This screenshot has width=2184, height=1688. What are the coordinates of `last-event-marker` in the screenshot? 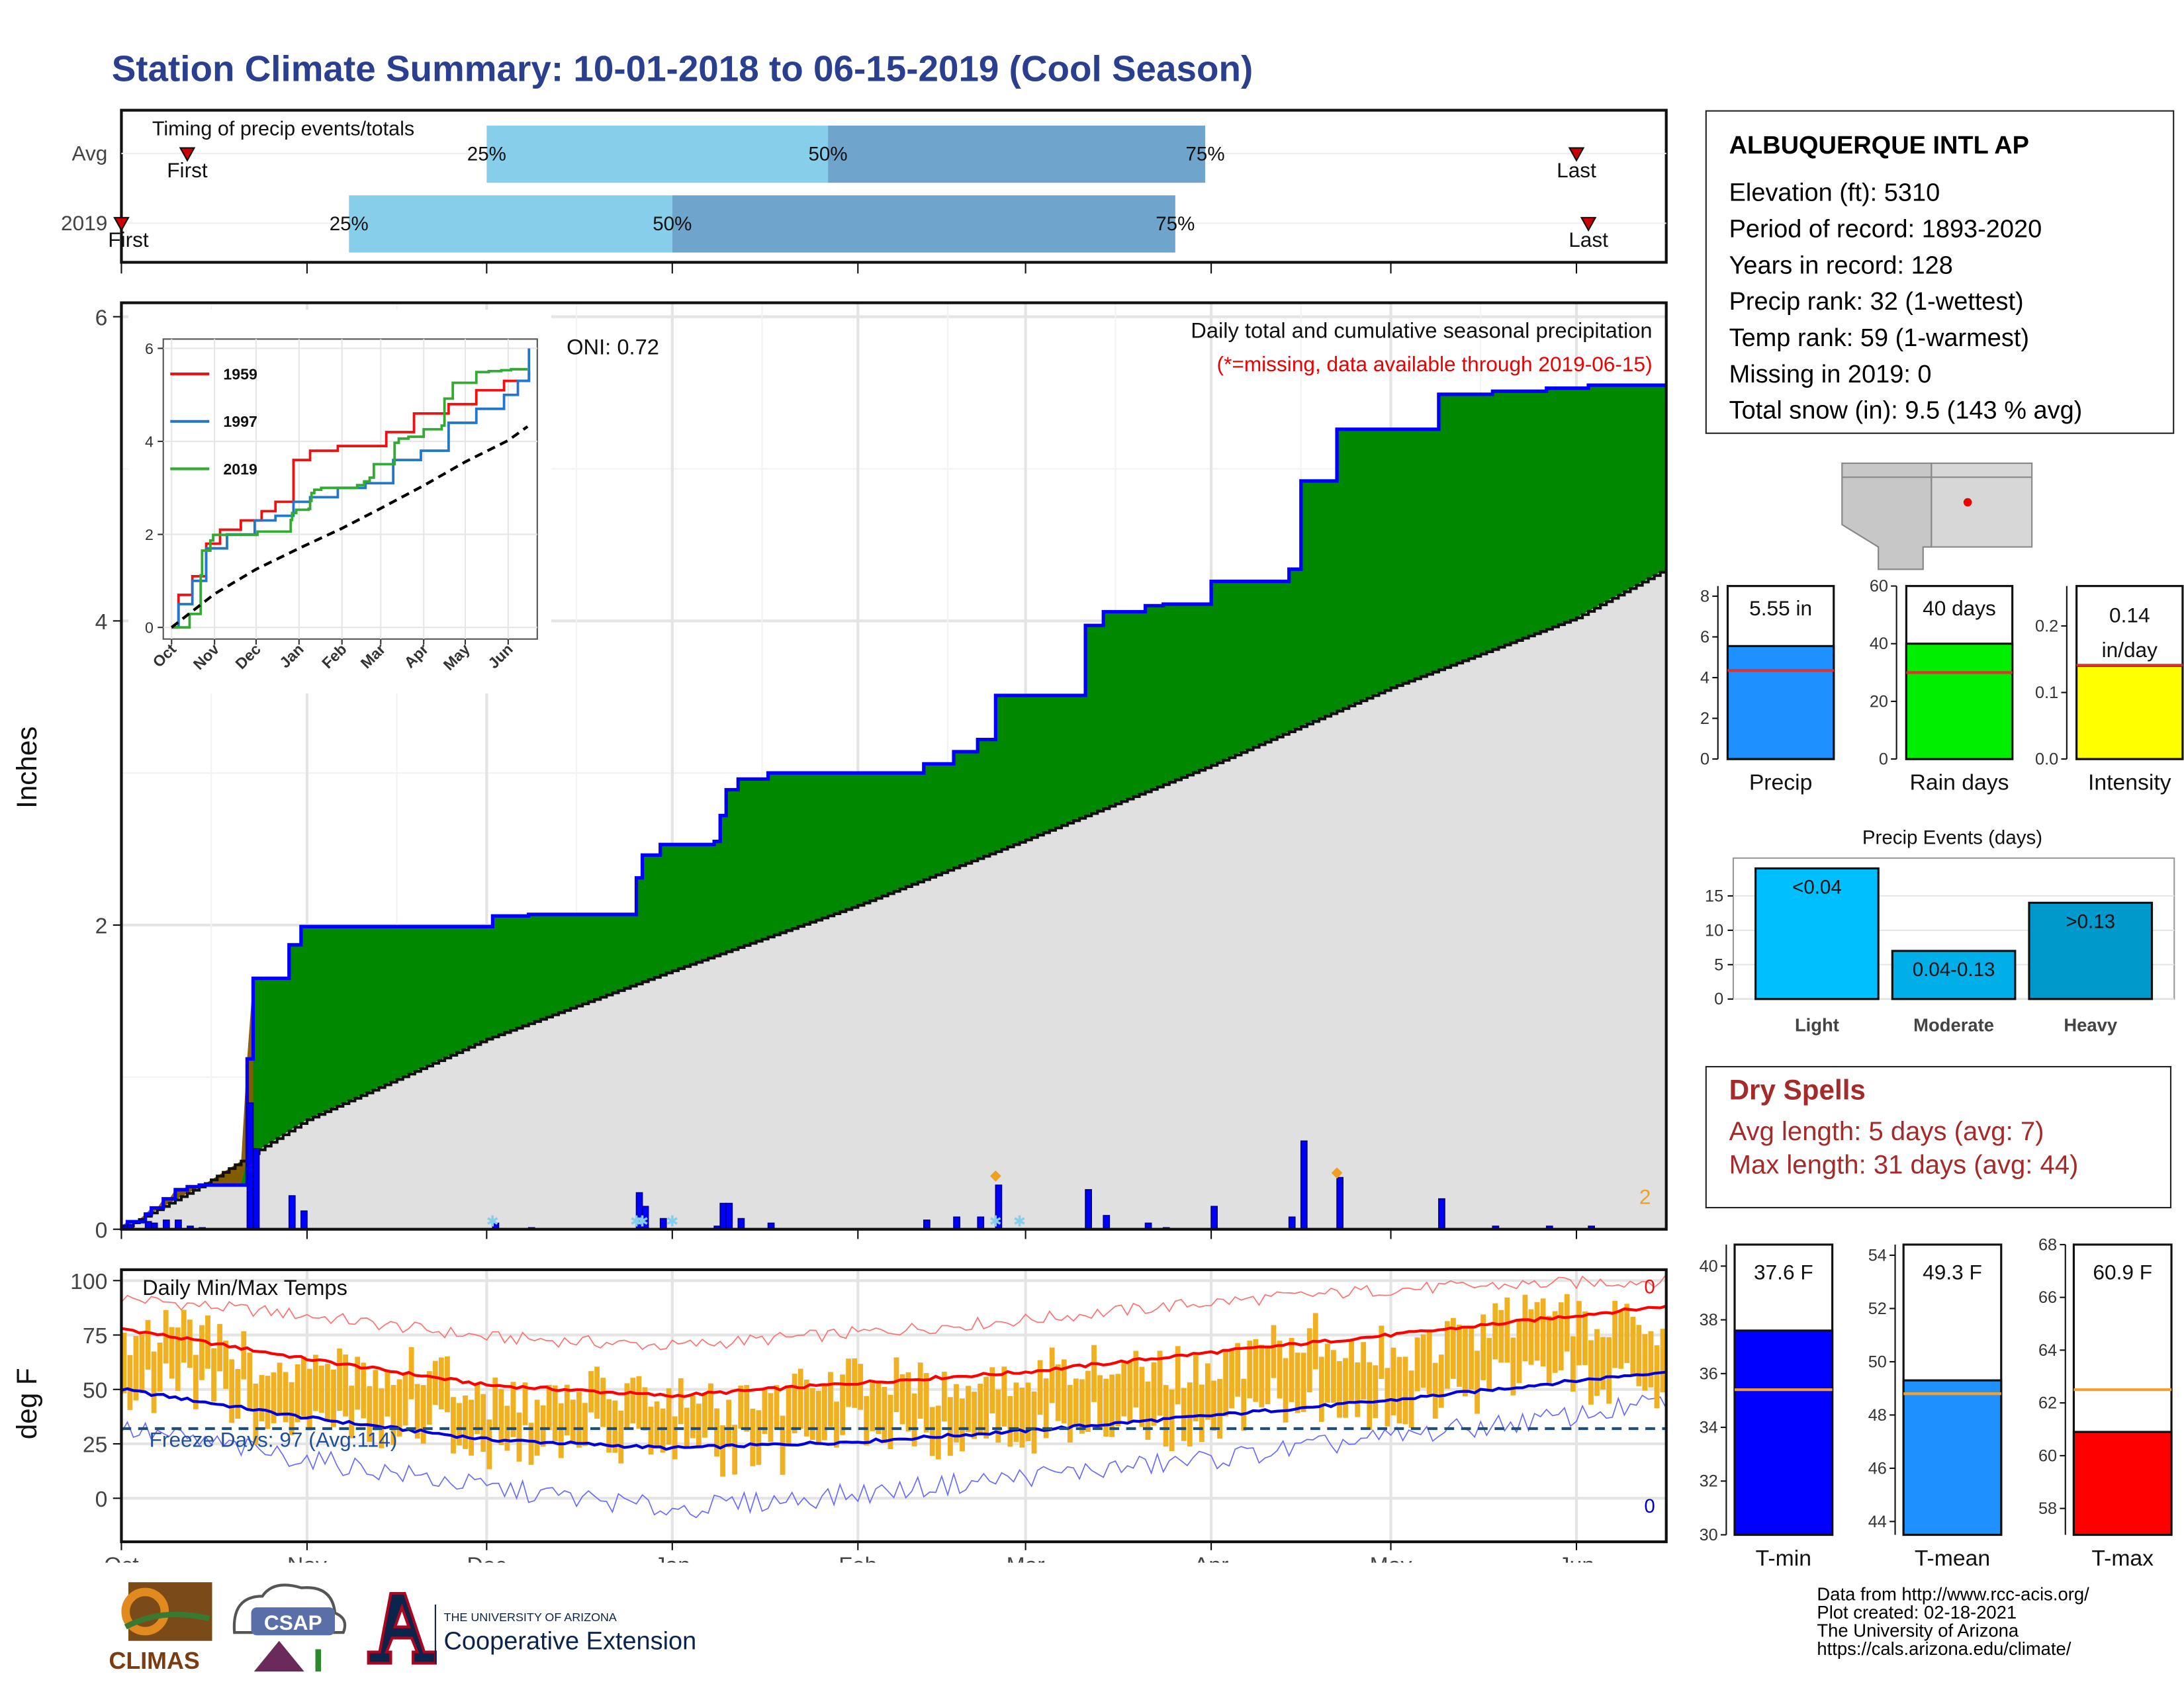 It's located at (1588, 224).